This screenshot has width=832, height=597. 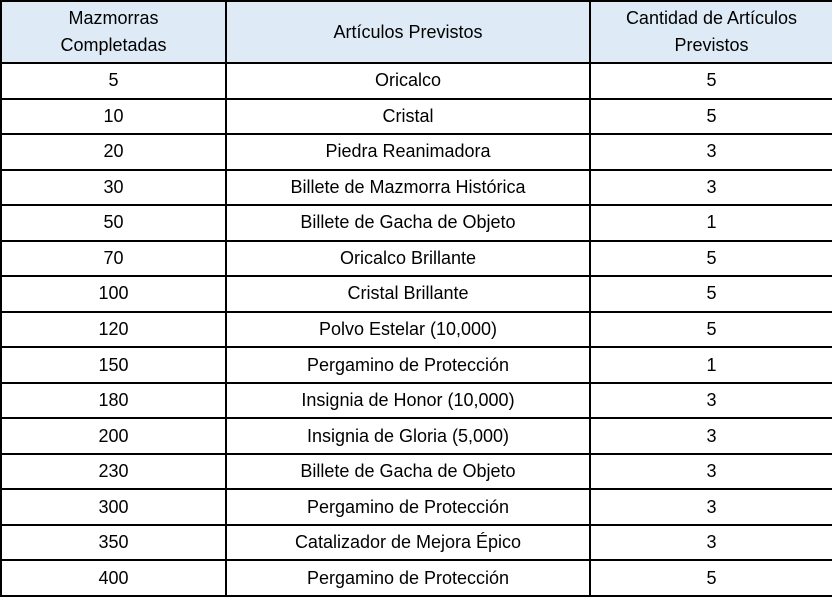 I want to click on column-header-expected-quantity: Cantidad de Artículos Previstos, so click(x=710, y=32).